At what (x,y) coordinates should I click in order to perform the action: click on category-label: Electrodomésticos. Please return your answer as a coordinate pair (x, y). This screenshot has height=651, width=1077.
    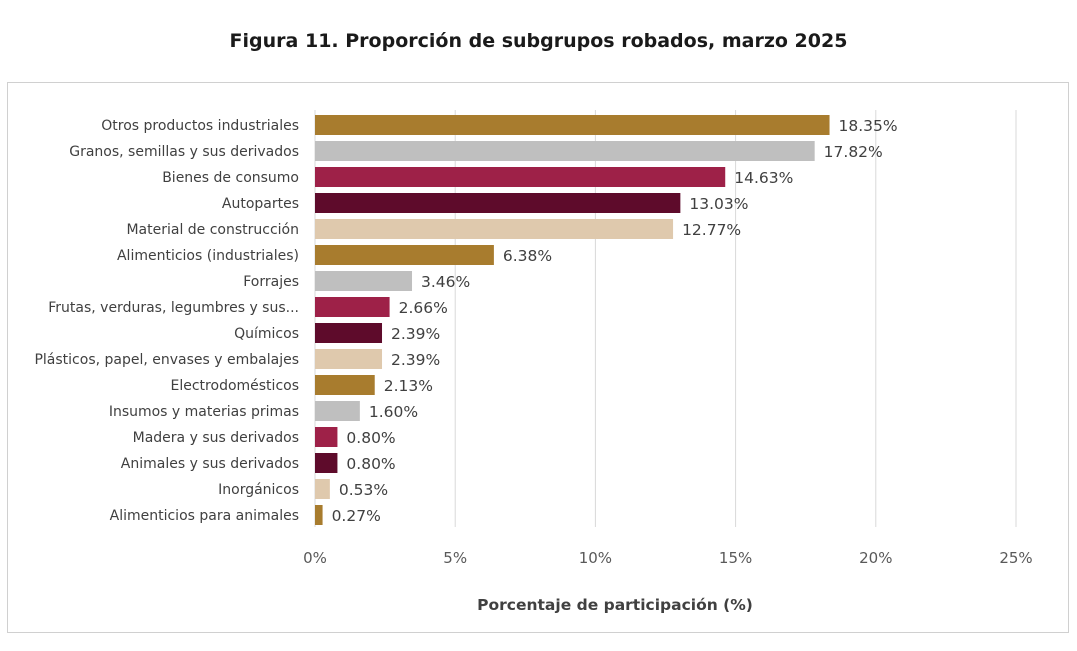
    Looking at the image, I should click on (235, 386).